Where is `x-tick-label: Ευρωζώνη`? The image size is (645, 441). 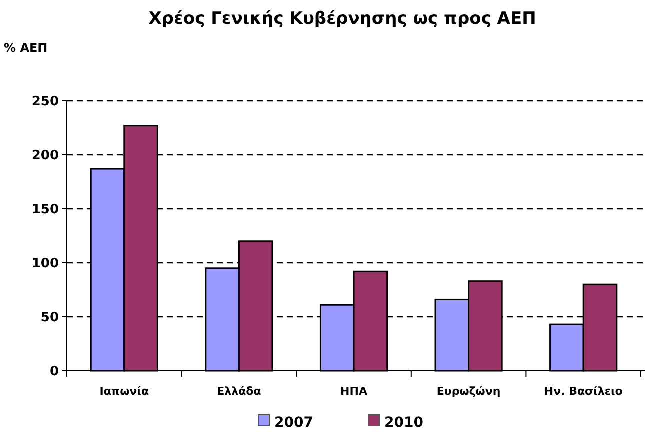
x-tick-label: Ευρωζώνη is located at coordinates (468, 391).